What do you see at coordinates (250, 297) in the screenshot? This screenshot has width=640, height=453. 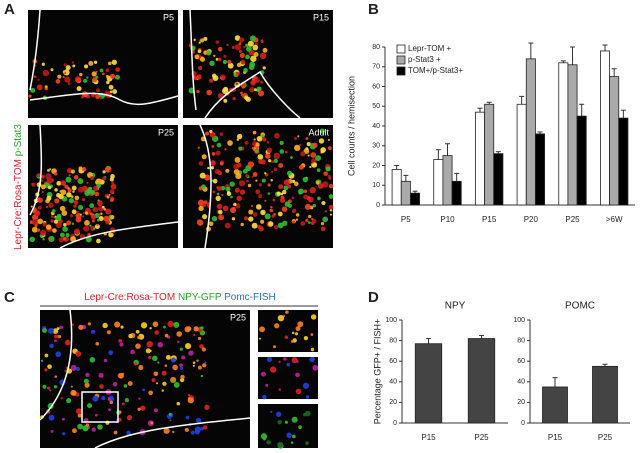 I see `title-blue: Pomc-FISH` at bounding box center [250, 297].